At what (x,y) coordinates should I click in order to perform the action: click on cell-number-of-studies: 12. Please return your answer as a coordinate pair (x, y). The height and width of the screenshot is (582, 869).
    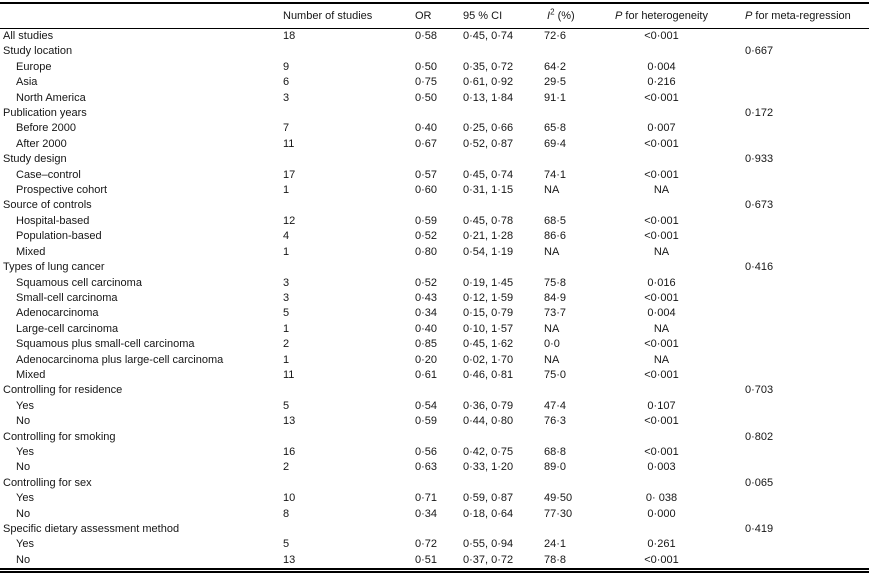
    Looking at the image, I should click on (289, 220).